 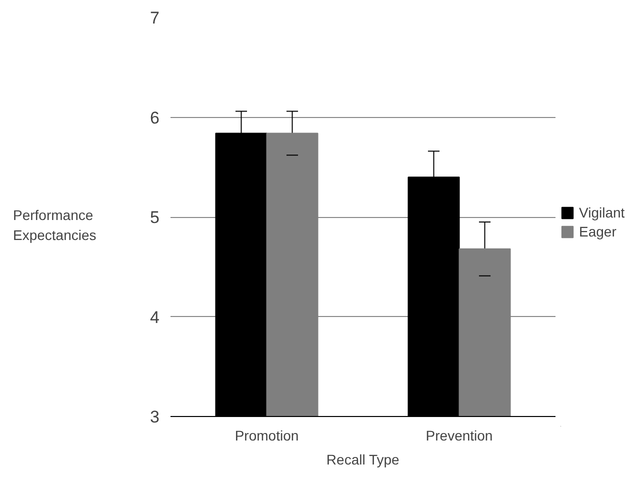 What do you see at coordinates (155, 217) in the screenshot?
I see `y-tick-label: 5` at bounding box center [155, 217].